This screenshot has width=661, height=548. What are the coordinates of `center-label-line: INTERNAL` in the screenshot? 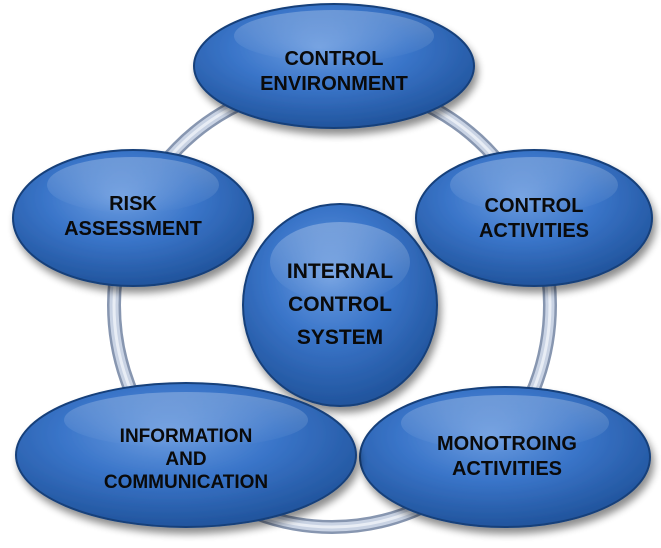 It's located at (340, 271).